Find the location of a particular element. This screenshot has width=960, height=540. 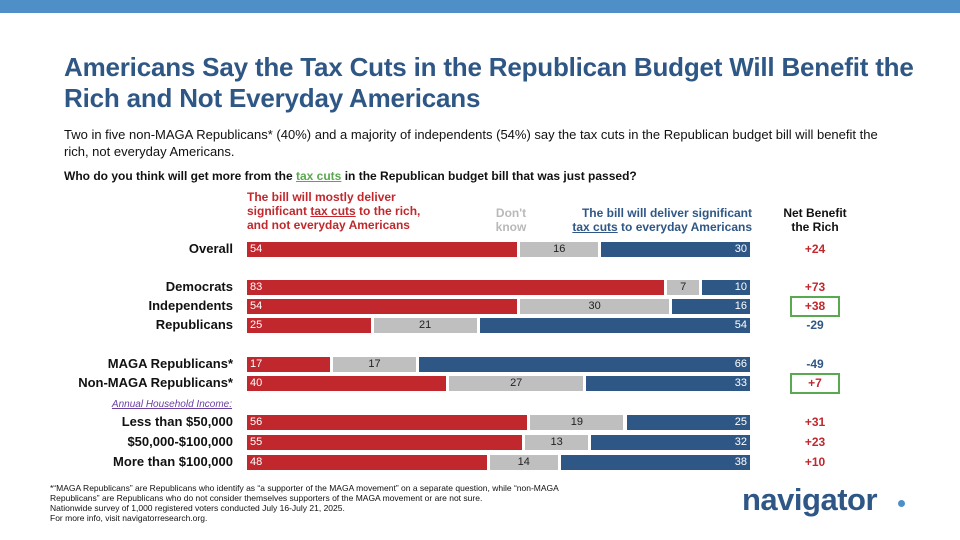

bar-everyday: 38 is located at coordinates (655, 462).